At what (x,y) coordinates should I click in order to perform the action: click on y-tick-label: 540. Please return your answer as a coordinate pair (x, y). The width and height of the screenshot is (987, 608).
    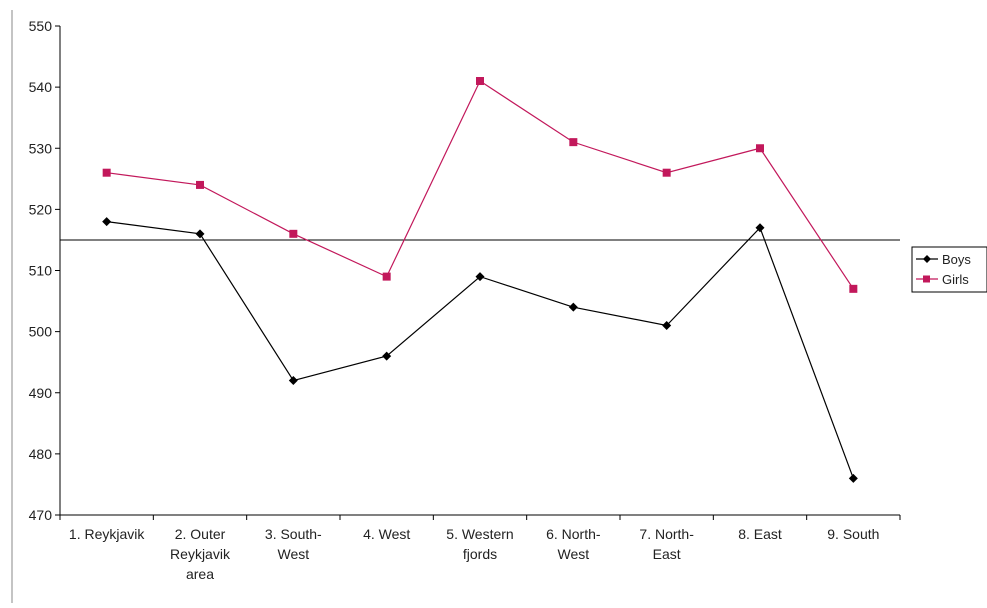
    Looking at the image, I should click on (41, 87).